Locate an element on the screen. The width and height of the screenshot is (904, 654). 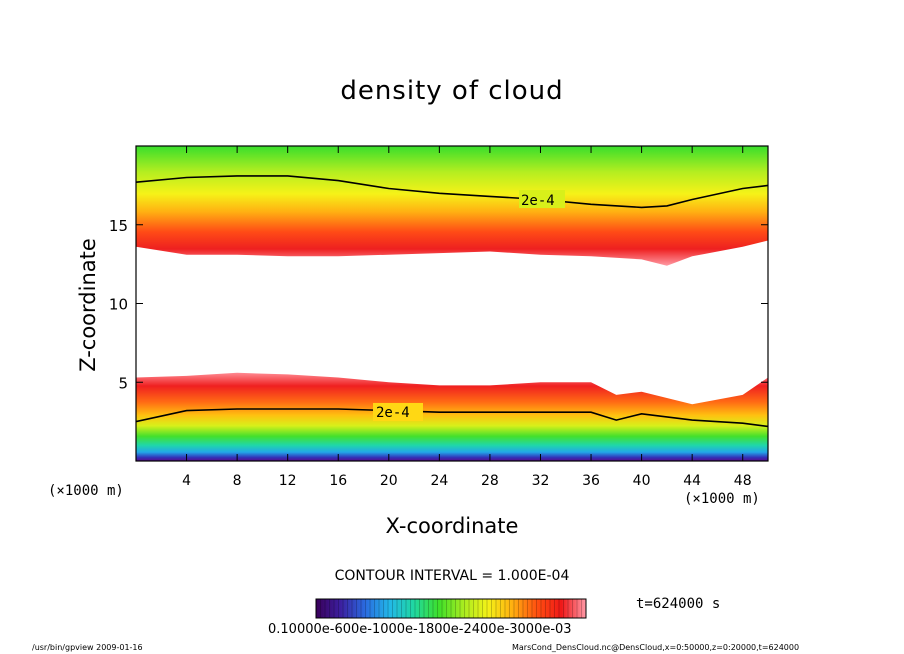
colorbar is located at coordinates (451, 608).